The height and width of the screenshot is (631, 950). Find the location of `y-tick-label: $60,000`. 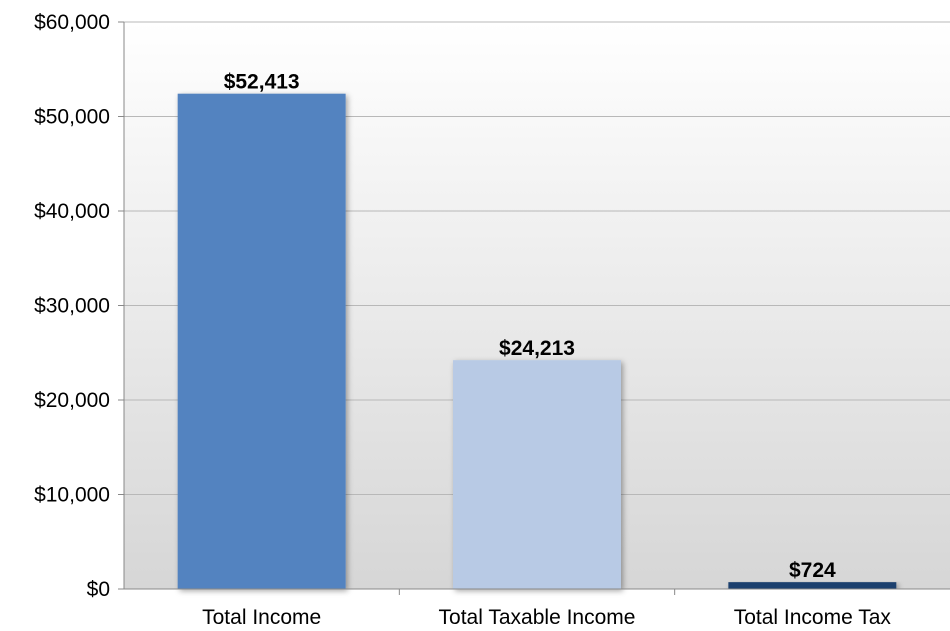

y-tick-label: $60,000 is located at coordinates (72, 22).